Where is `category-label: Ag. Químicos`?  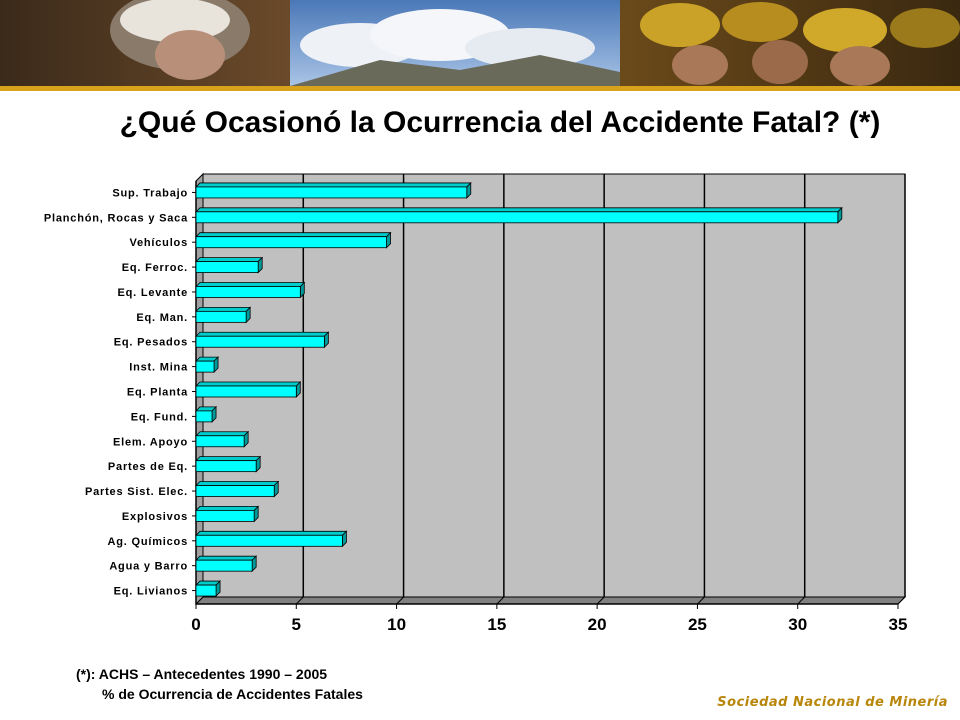
category-label: Ag. Químicos is located at coordinates (148, 542).